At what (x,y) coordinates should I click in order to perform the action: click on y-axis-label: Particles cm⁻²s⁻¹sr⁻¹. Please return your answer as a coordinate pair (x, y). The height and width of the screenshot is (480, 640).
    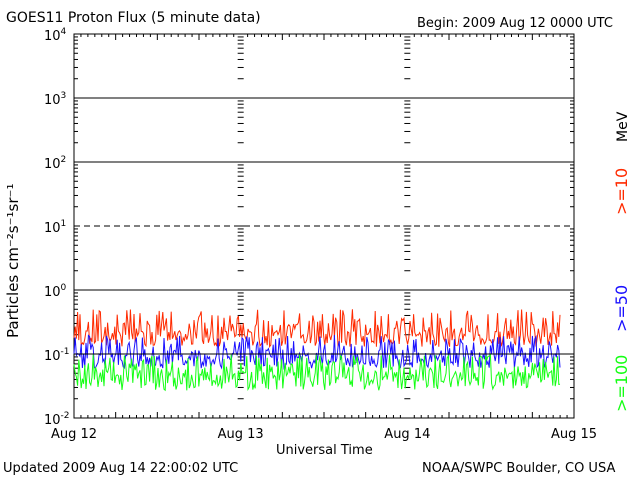
    Looking at the image, I should click on (13, 260).